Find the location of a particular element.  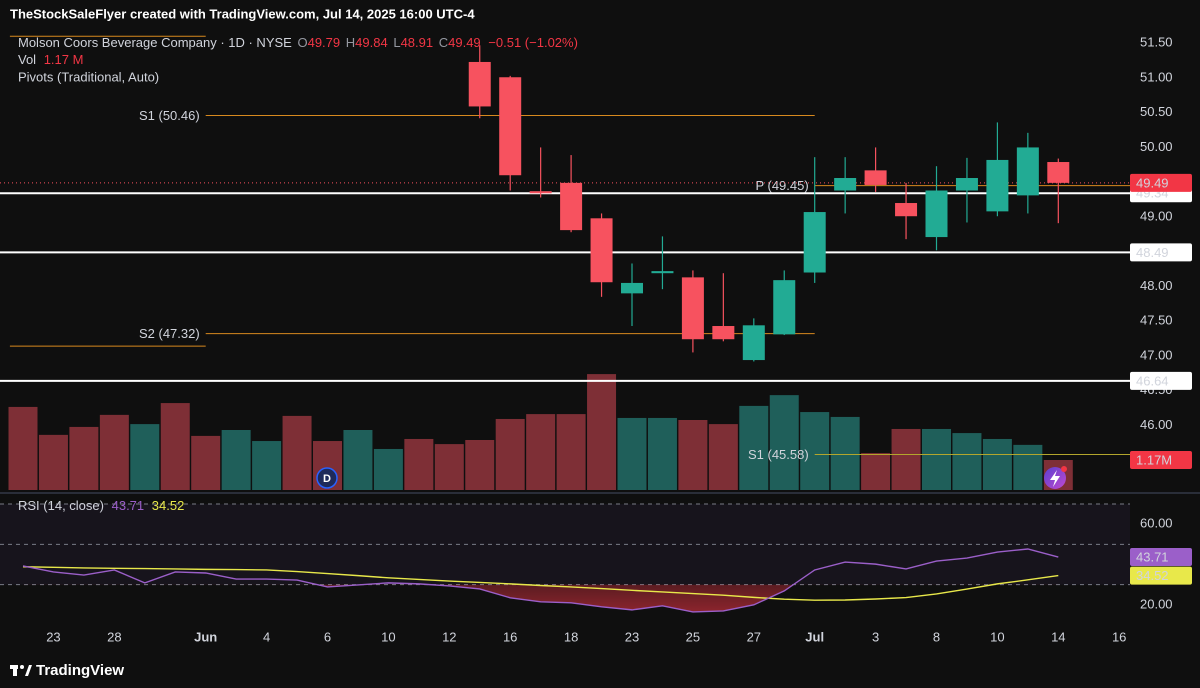

x-tick-label: 28 is located at coordinates (114, 636).